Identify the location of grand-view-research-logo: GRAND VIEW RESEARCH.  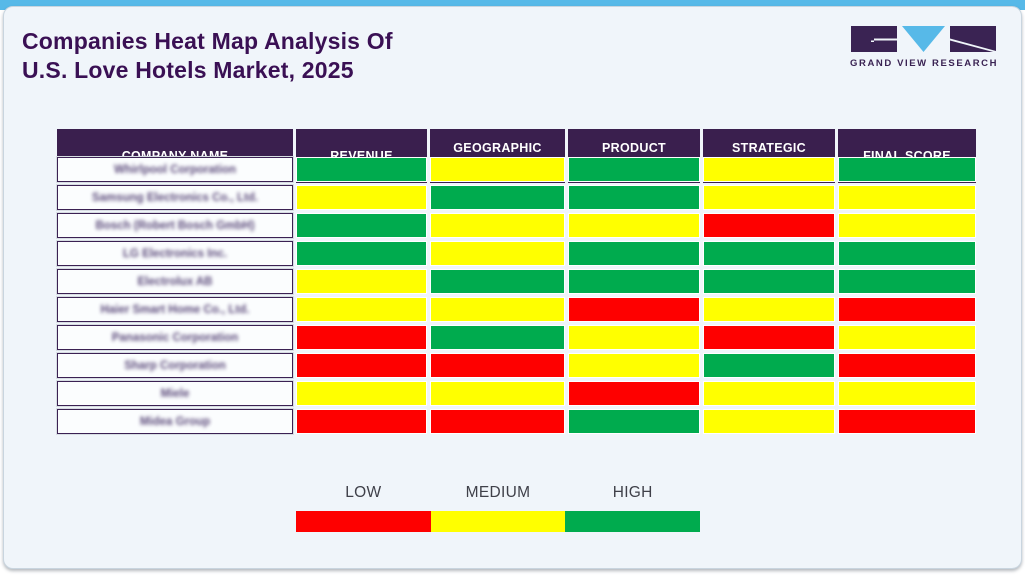
(924, 47).